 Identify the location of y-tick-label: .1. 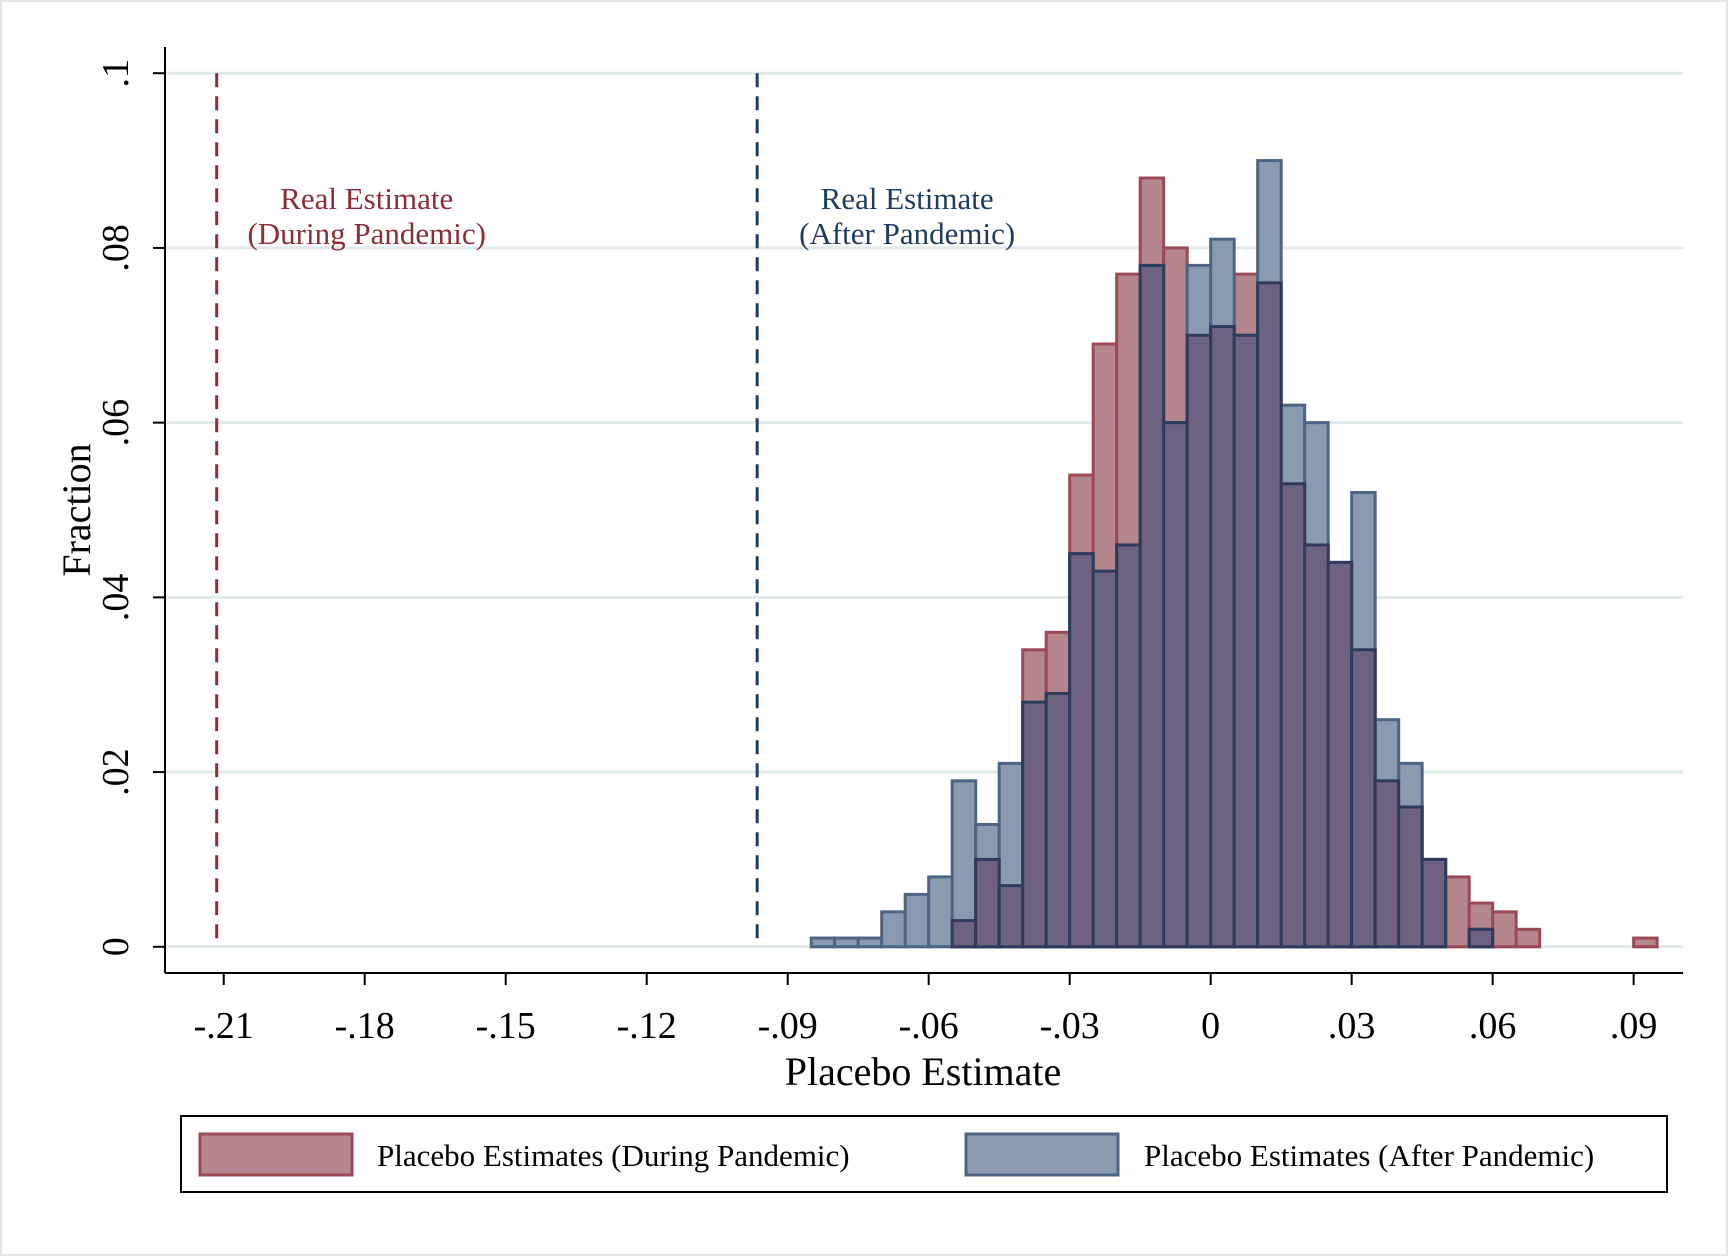
(116, 73).